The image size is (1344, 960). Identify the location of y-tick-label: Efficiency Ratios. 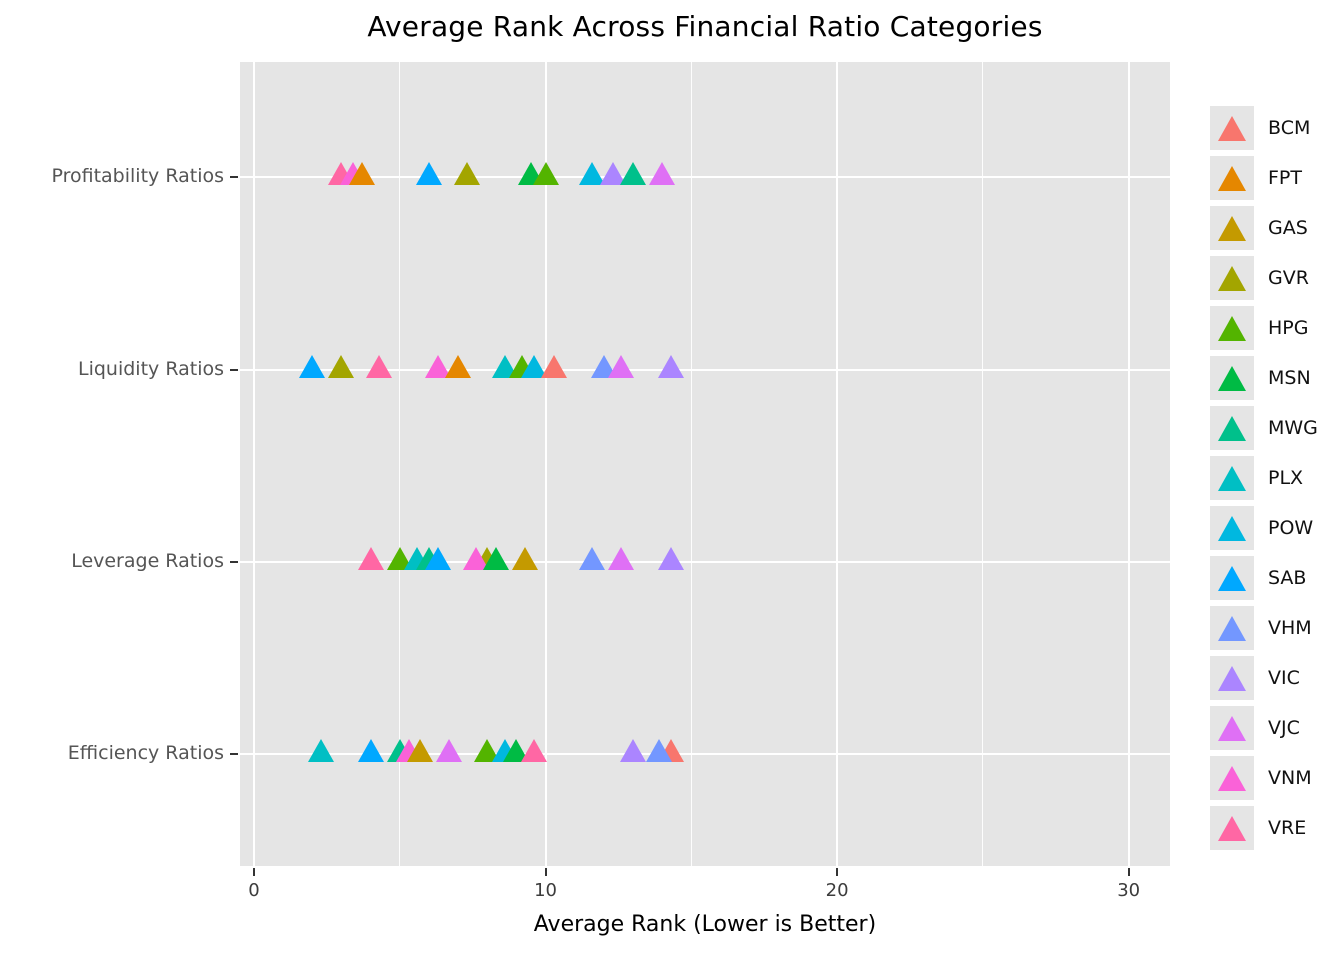
(145, 753).